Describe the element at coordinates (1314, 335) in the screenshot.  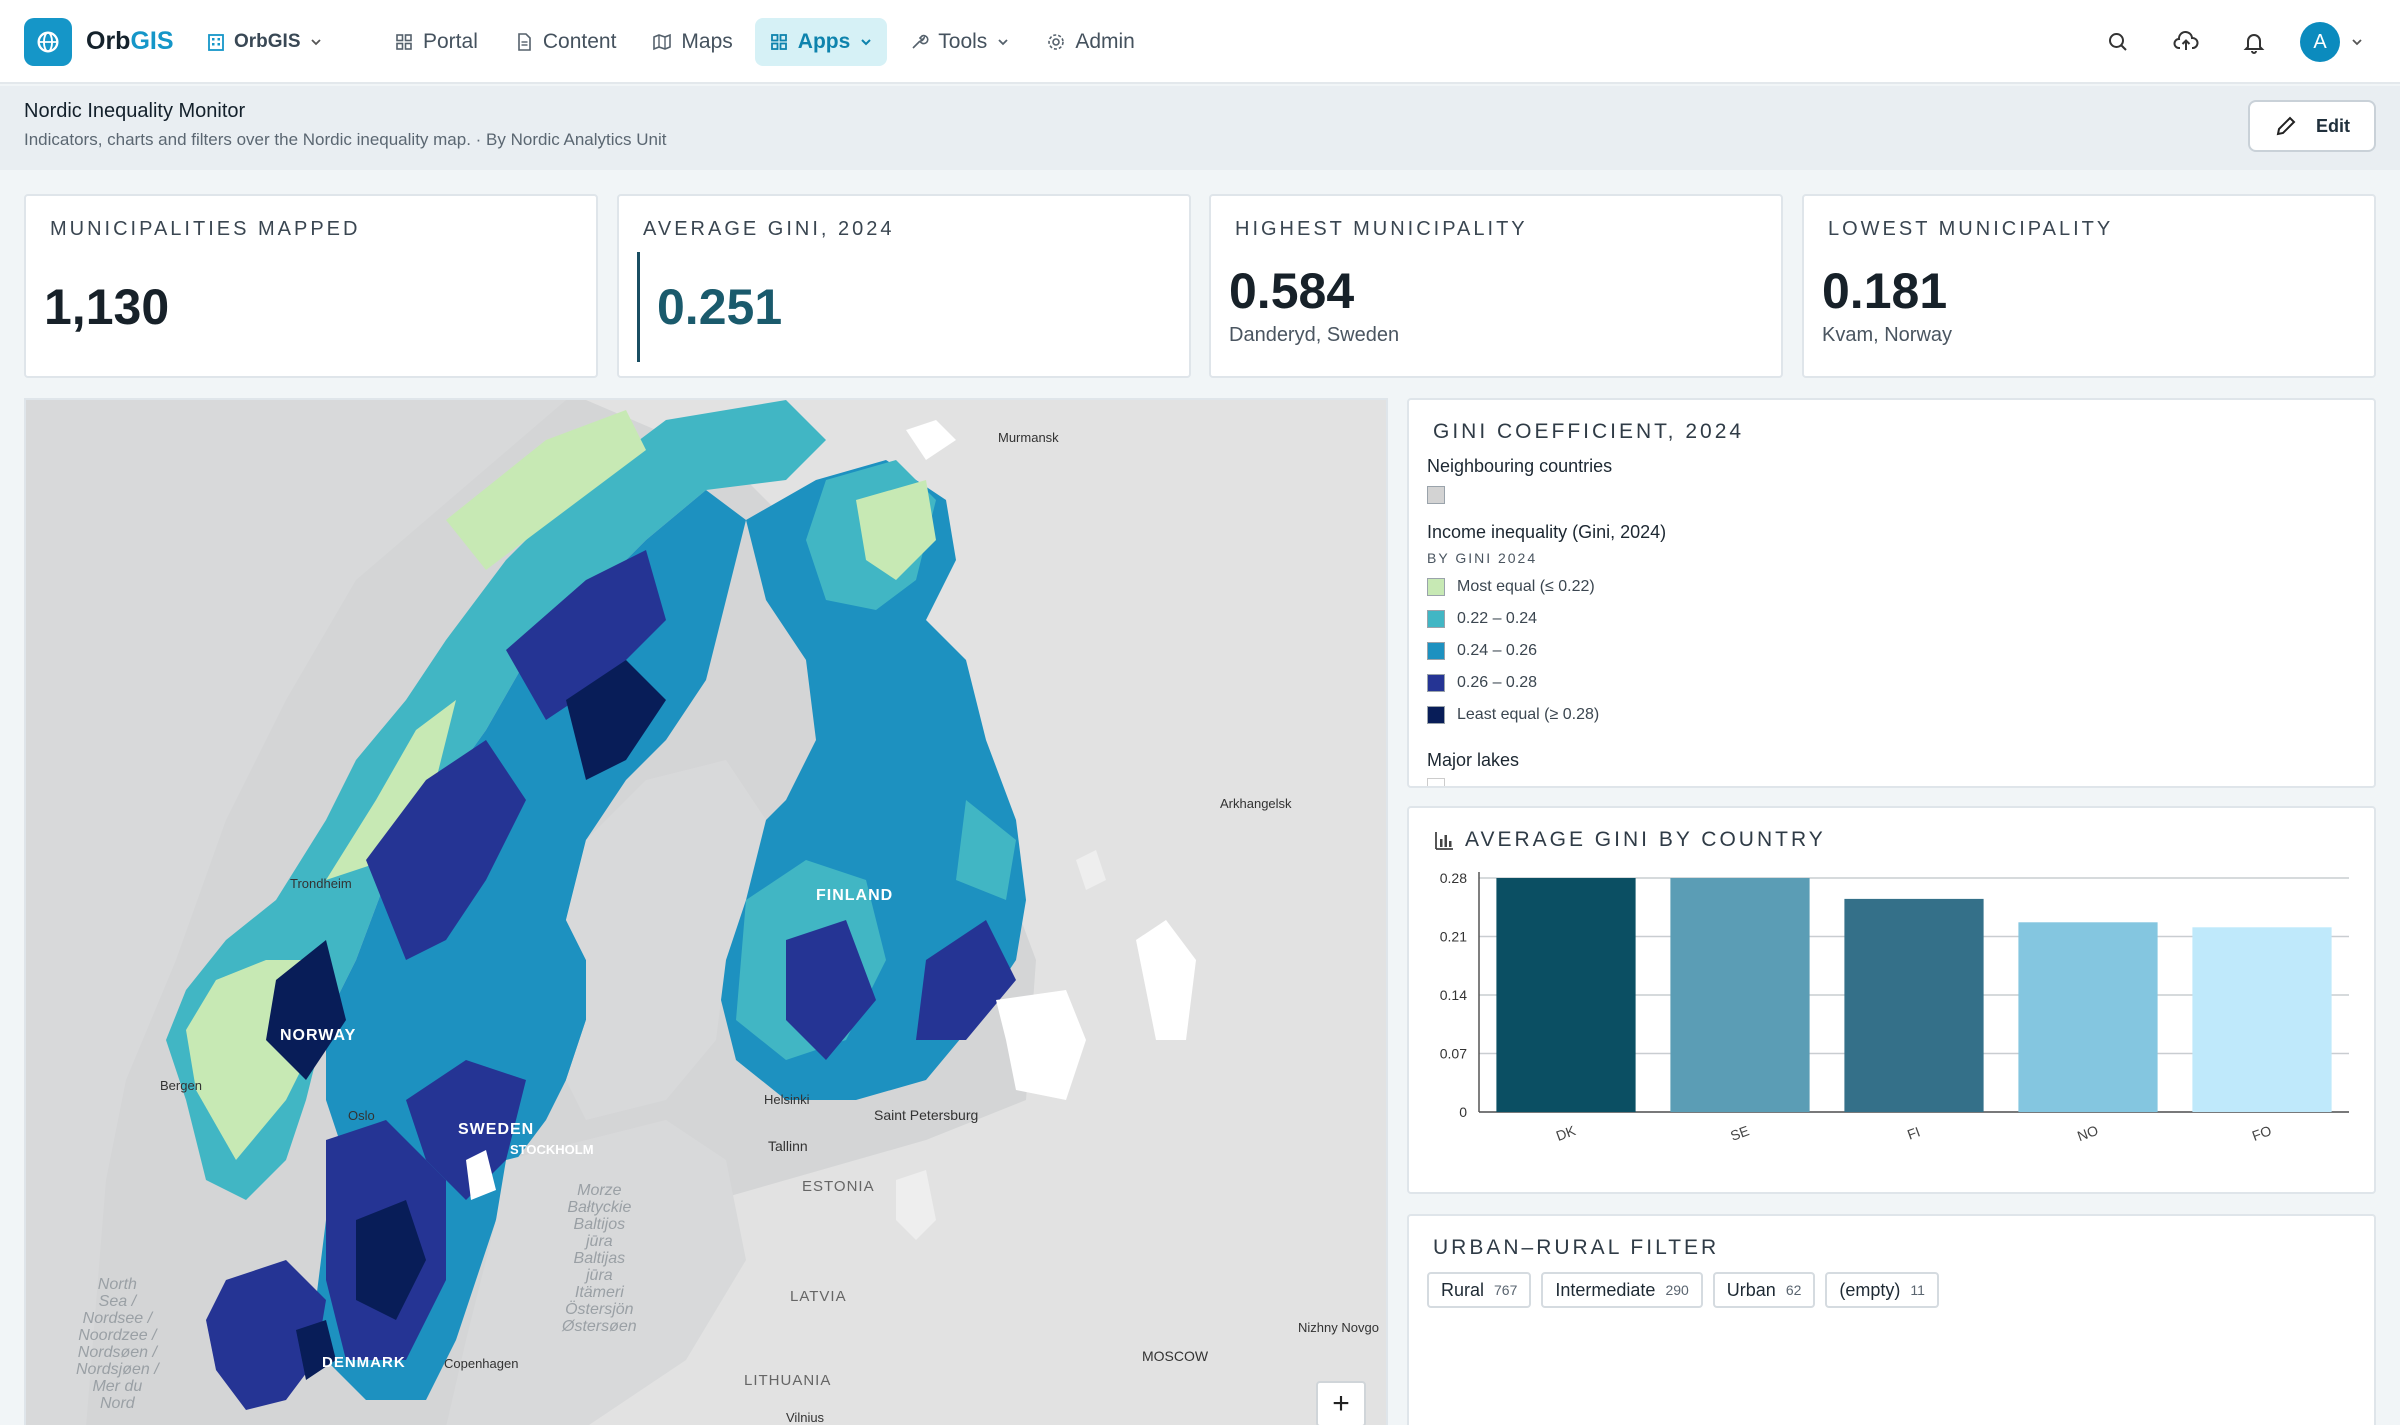
I see `kpi-subtext: Danderyd, Sweden` at that location.